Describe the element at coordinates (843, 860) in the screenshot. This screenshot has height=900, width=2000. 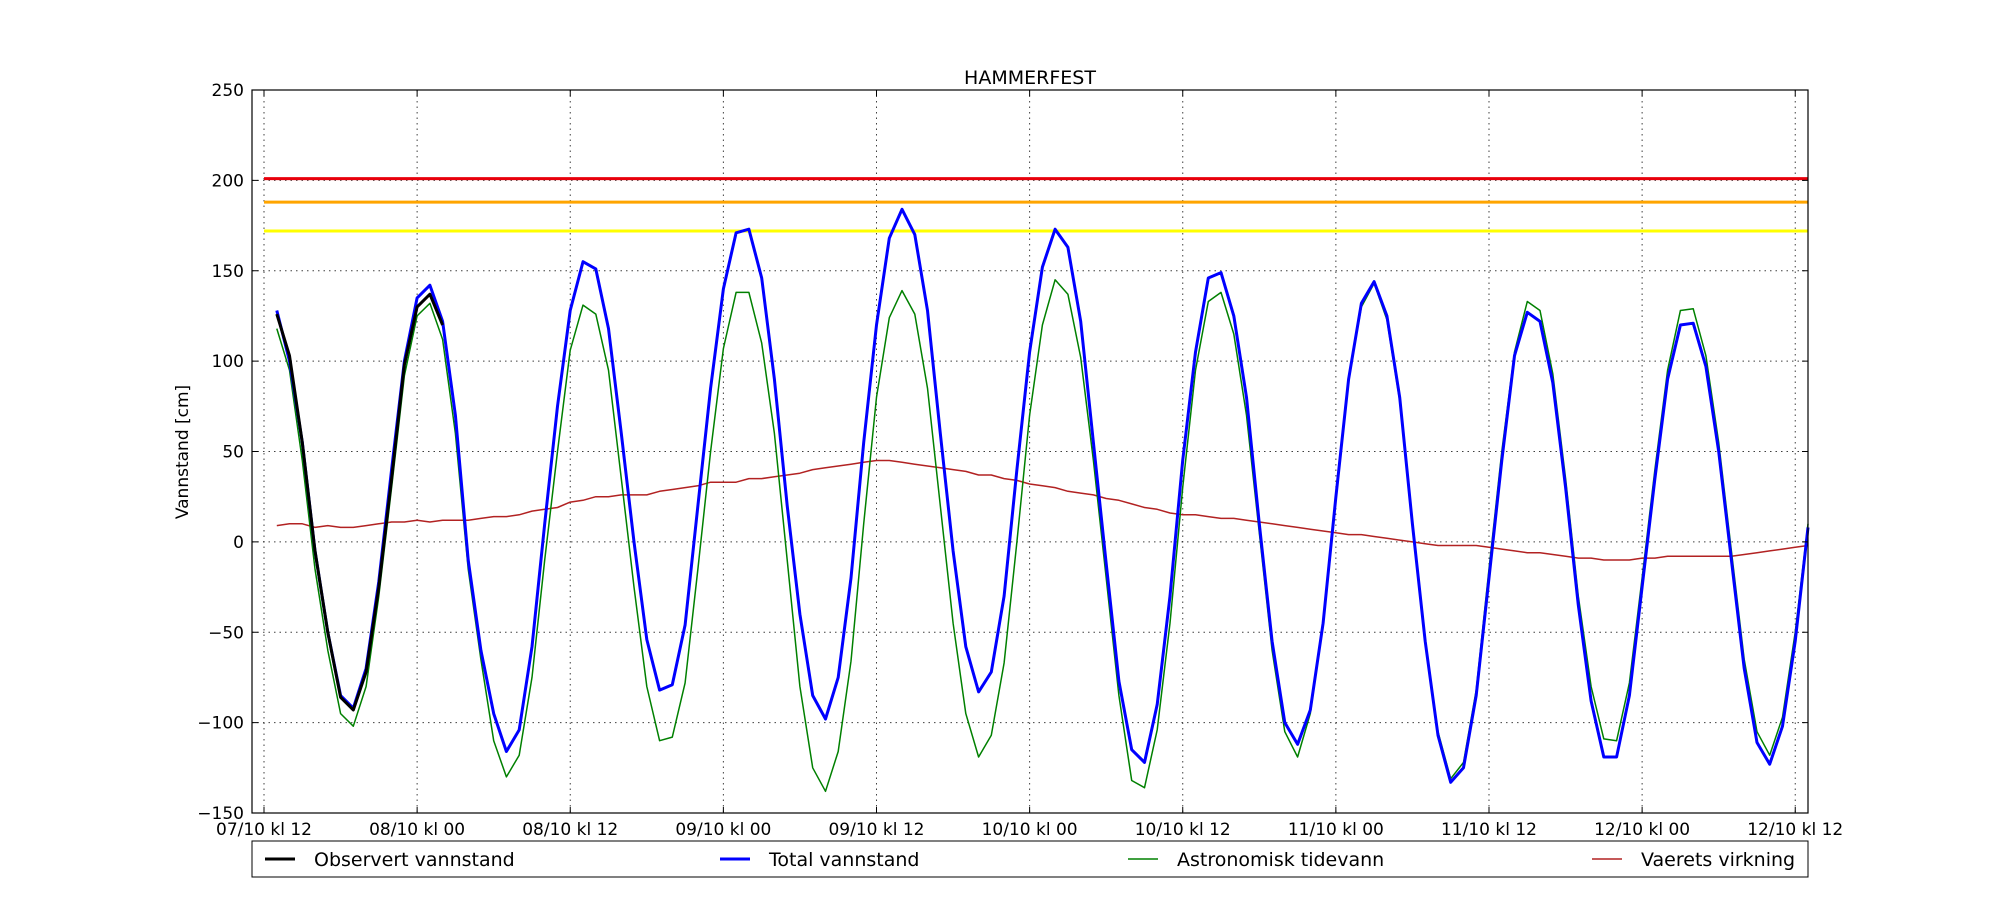
I see `legend-label-total-vannstand: Total vannstand` at that location.